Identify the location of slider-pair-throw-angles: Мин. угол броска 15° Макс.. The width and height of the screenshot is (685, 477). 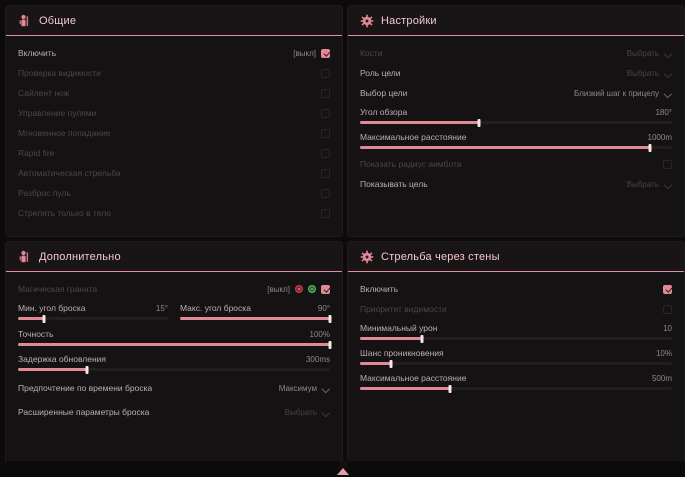
(174, 312).